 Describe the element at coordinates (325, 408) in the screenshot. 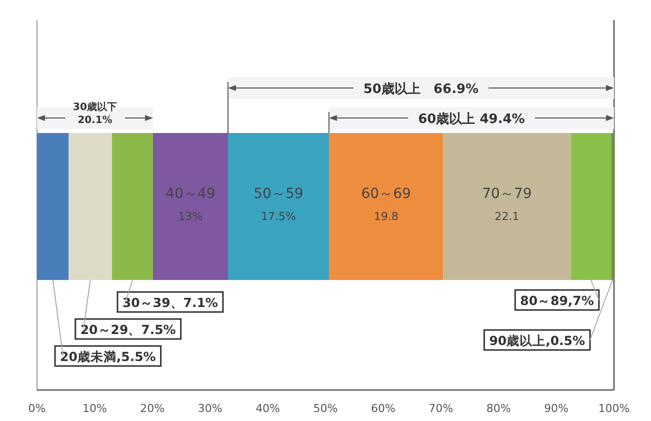

I see `x-tick-label: 50%` at that location.